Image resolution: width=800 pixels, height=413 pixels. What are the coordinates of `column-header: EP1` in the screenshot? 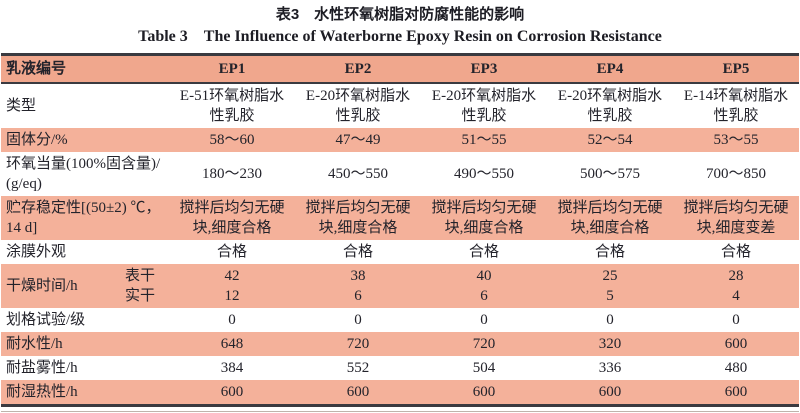 It's located at (232, 68).